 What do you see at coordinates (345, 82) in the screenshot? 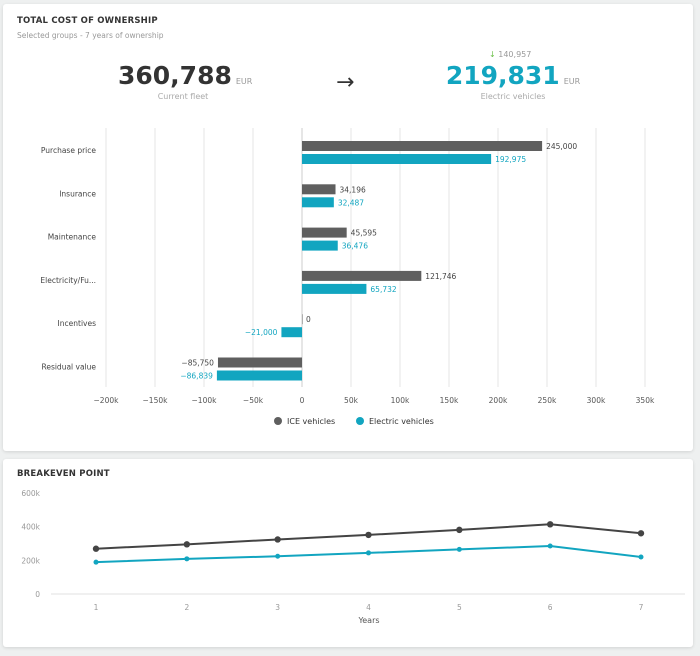
I see `arrow-right-icon: →` at bounding box center [345, 82].